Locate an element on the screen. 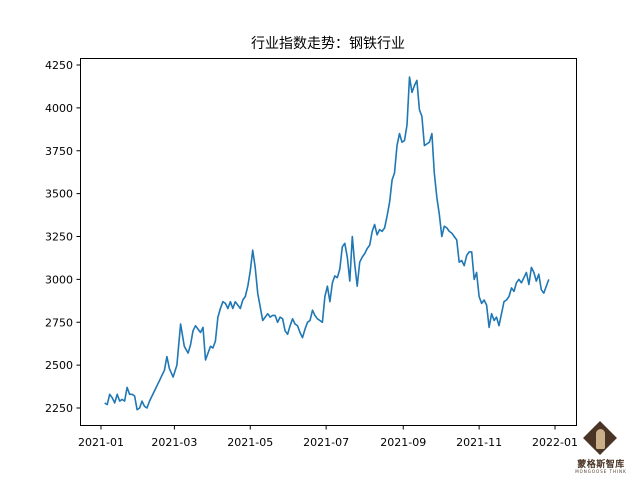 Image resolution: width=640 pixels, height=480 pixels. y-tick-label: 3750 is located at coordinates (59, 151).